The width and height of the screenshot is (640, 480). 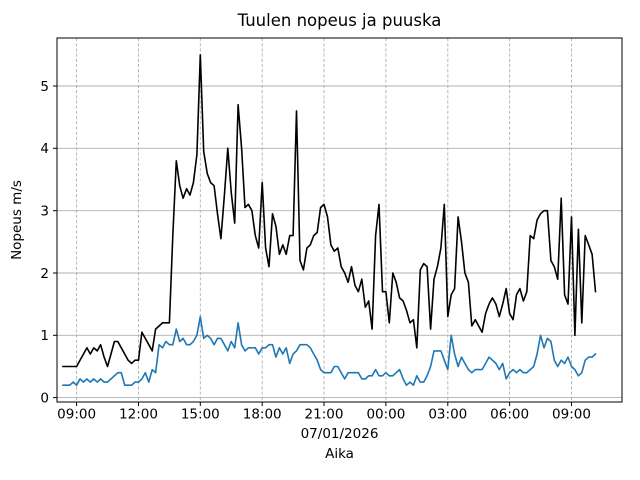 I want to click on x-tick-label: 12:00, so click(x=138, y=415).